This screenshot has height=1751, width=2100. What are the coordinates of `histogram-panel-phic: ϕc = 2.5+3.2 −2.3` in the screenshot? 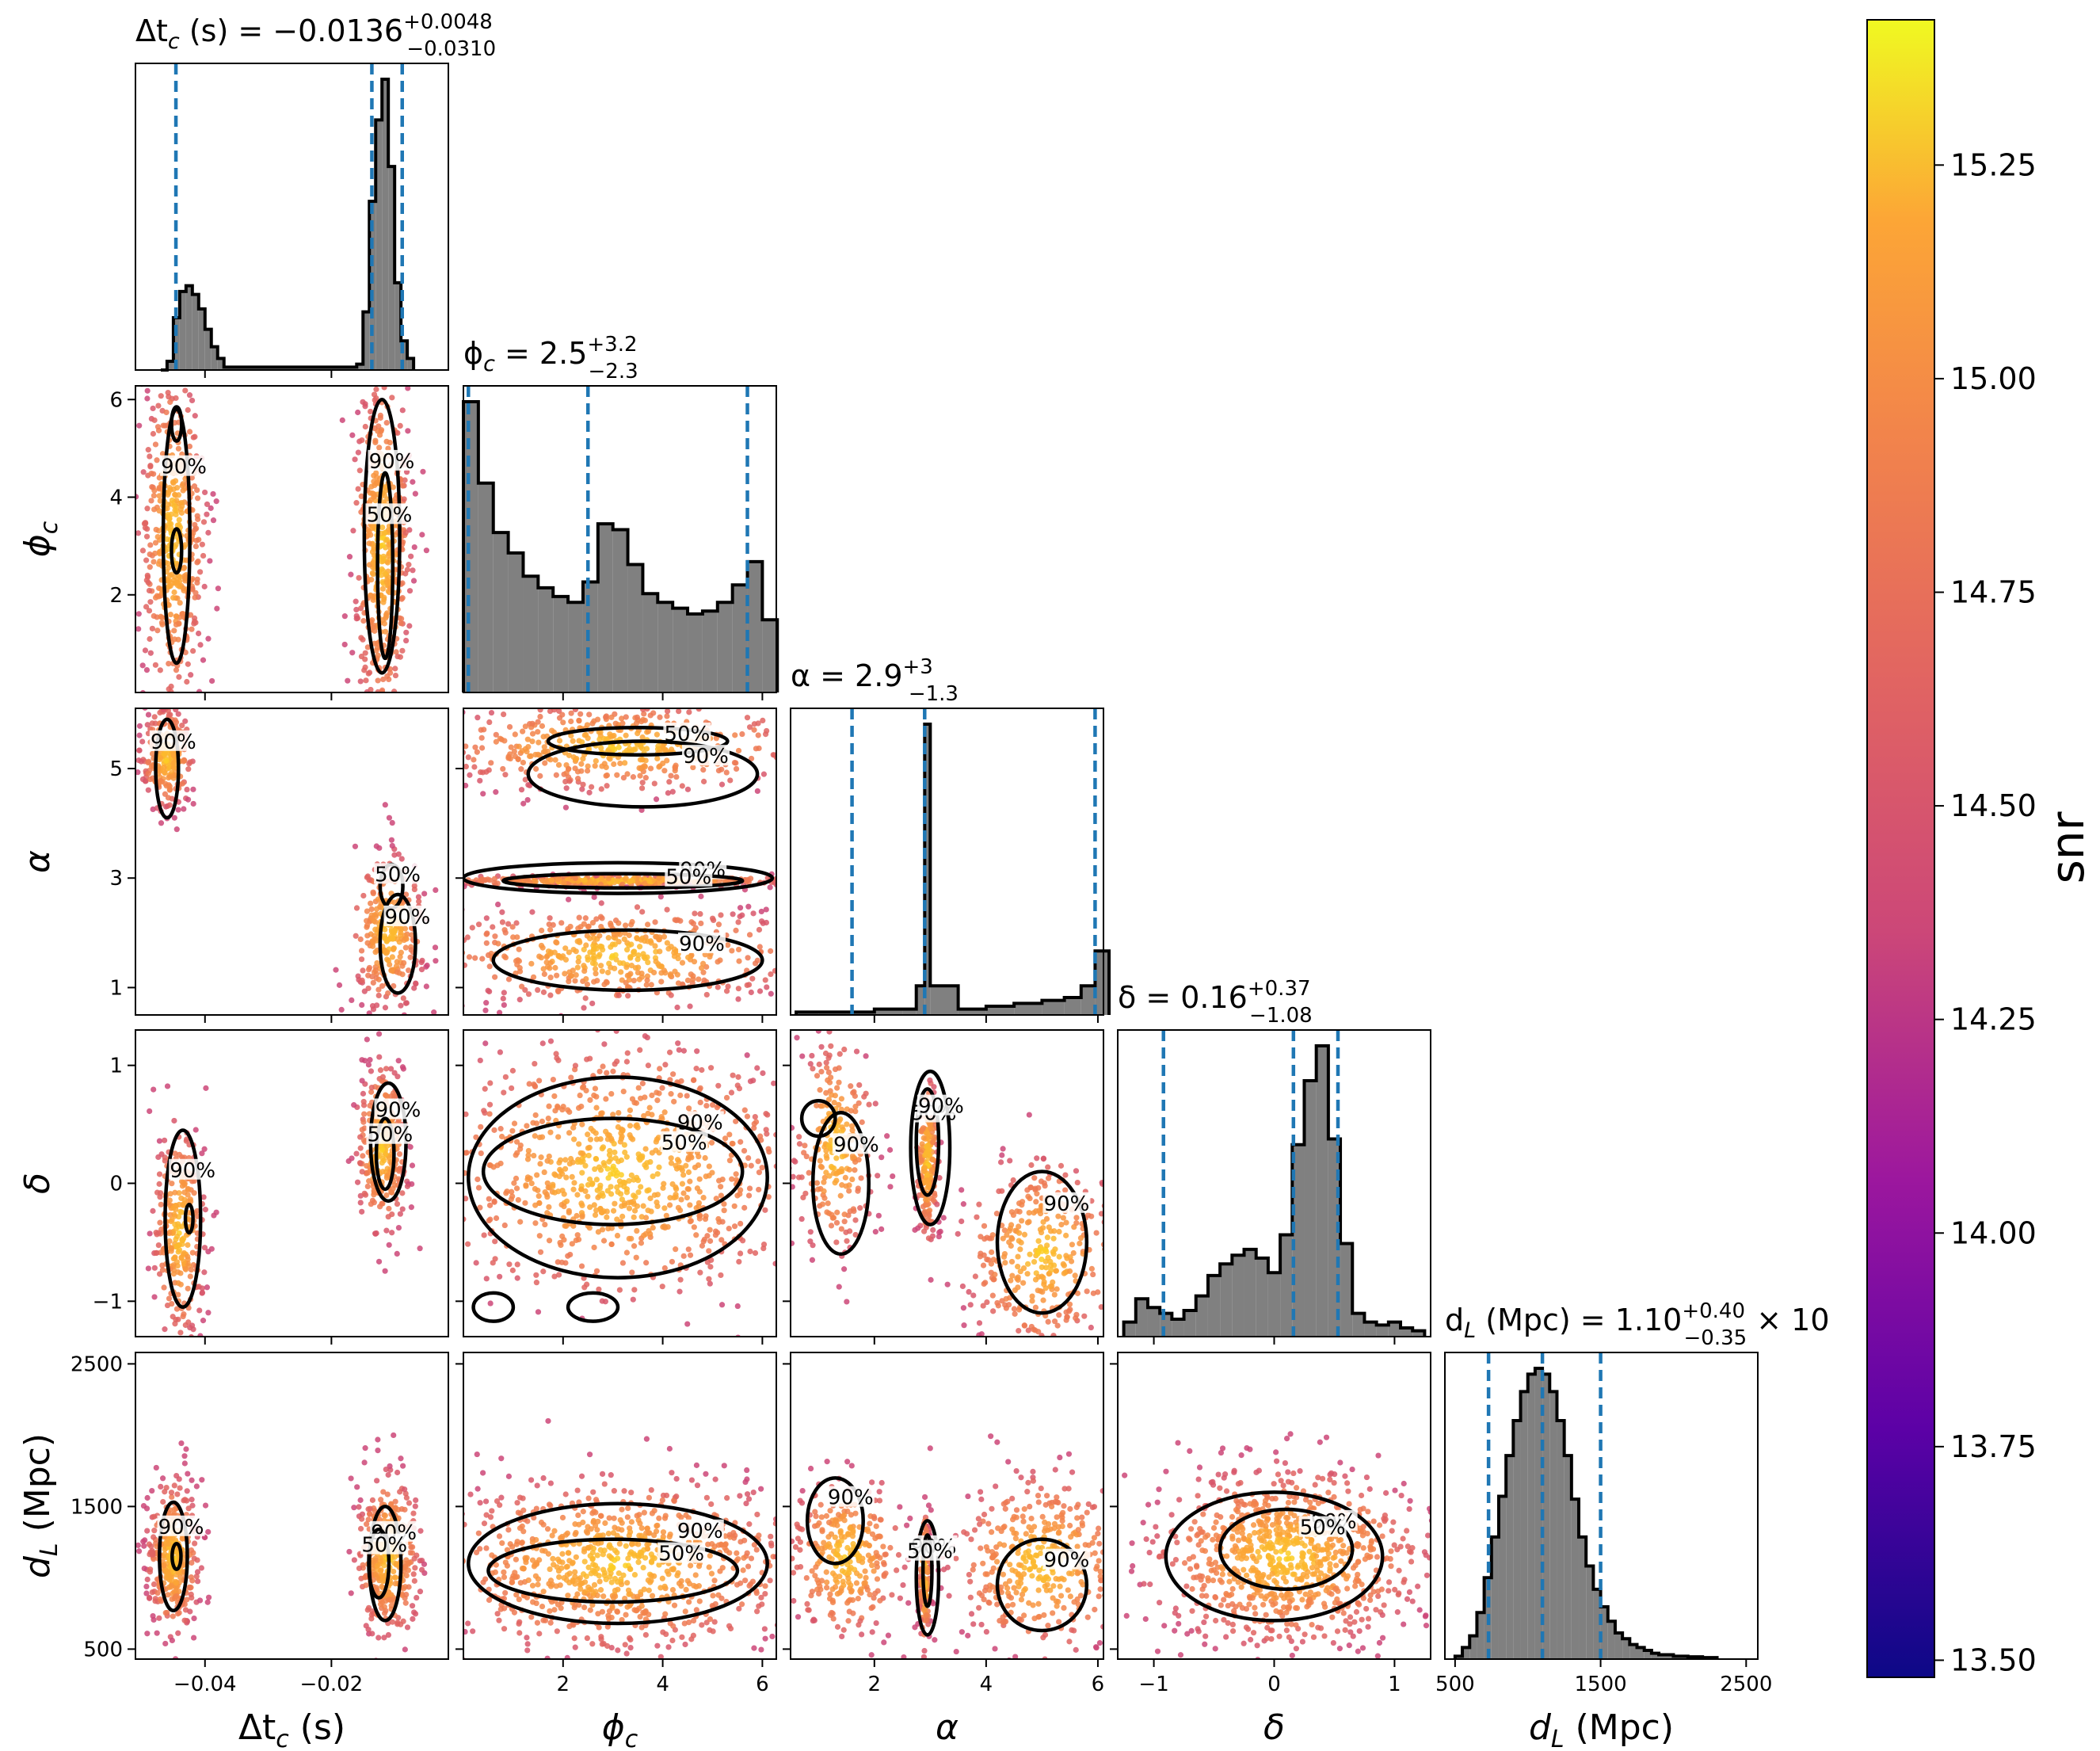 It's located at (620, 513).